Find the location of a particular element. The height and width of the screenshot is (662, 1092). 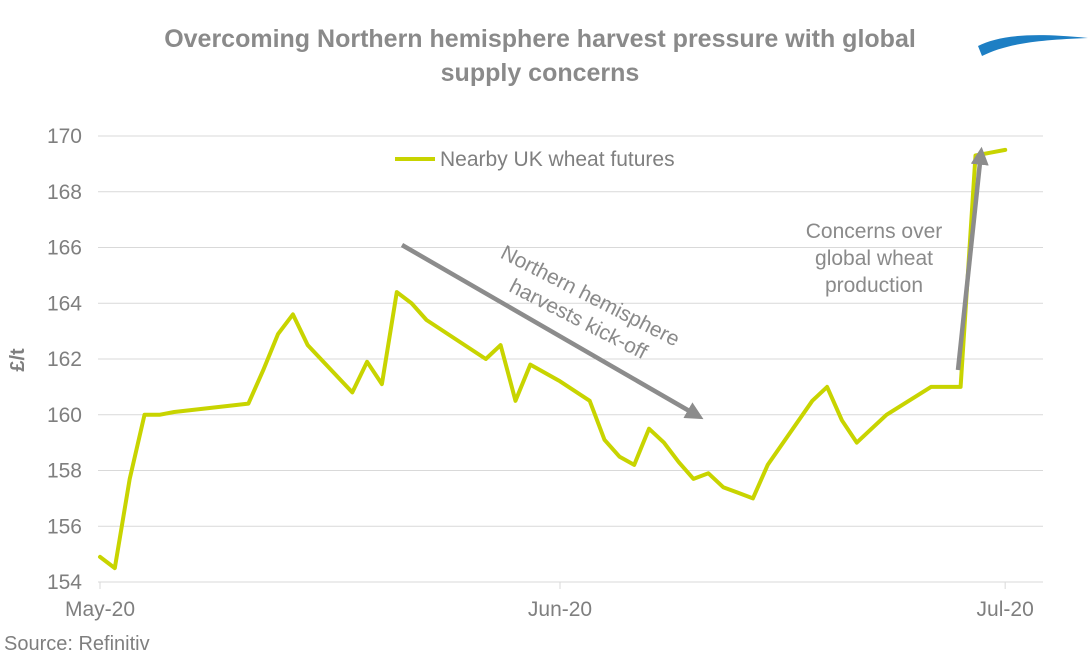

x-tick-label: Jun-20 is located at coordinates (560, 609).